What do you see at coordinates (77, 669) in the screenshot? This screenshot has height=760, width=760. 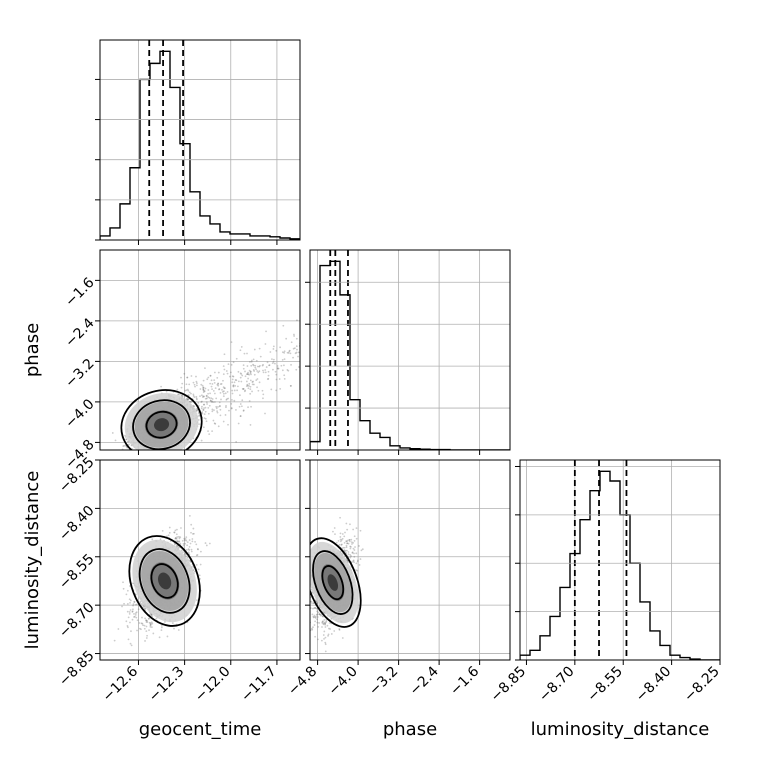 I see `y-tick-label: −8.85` at bounding box center [77, 669].